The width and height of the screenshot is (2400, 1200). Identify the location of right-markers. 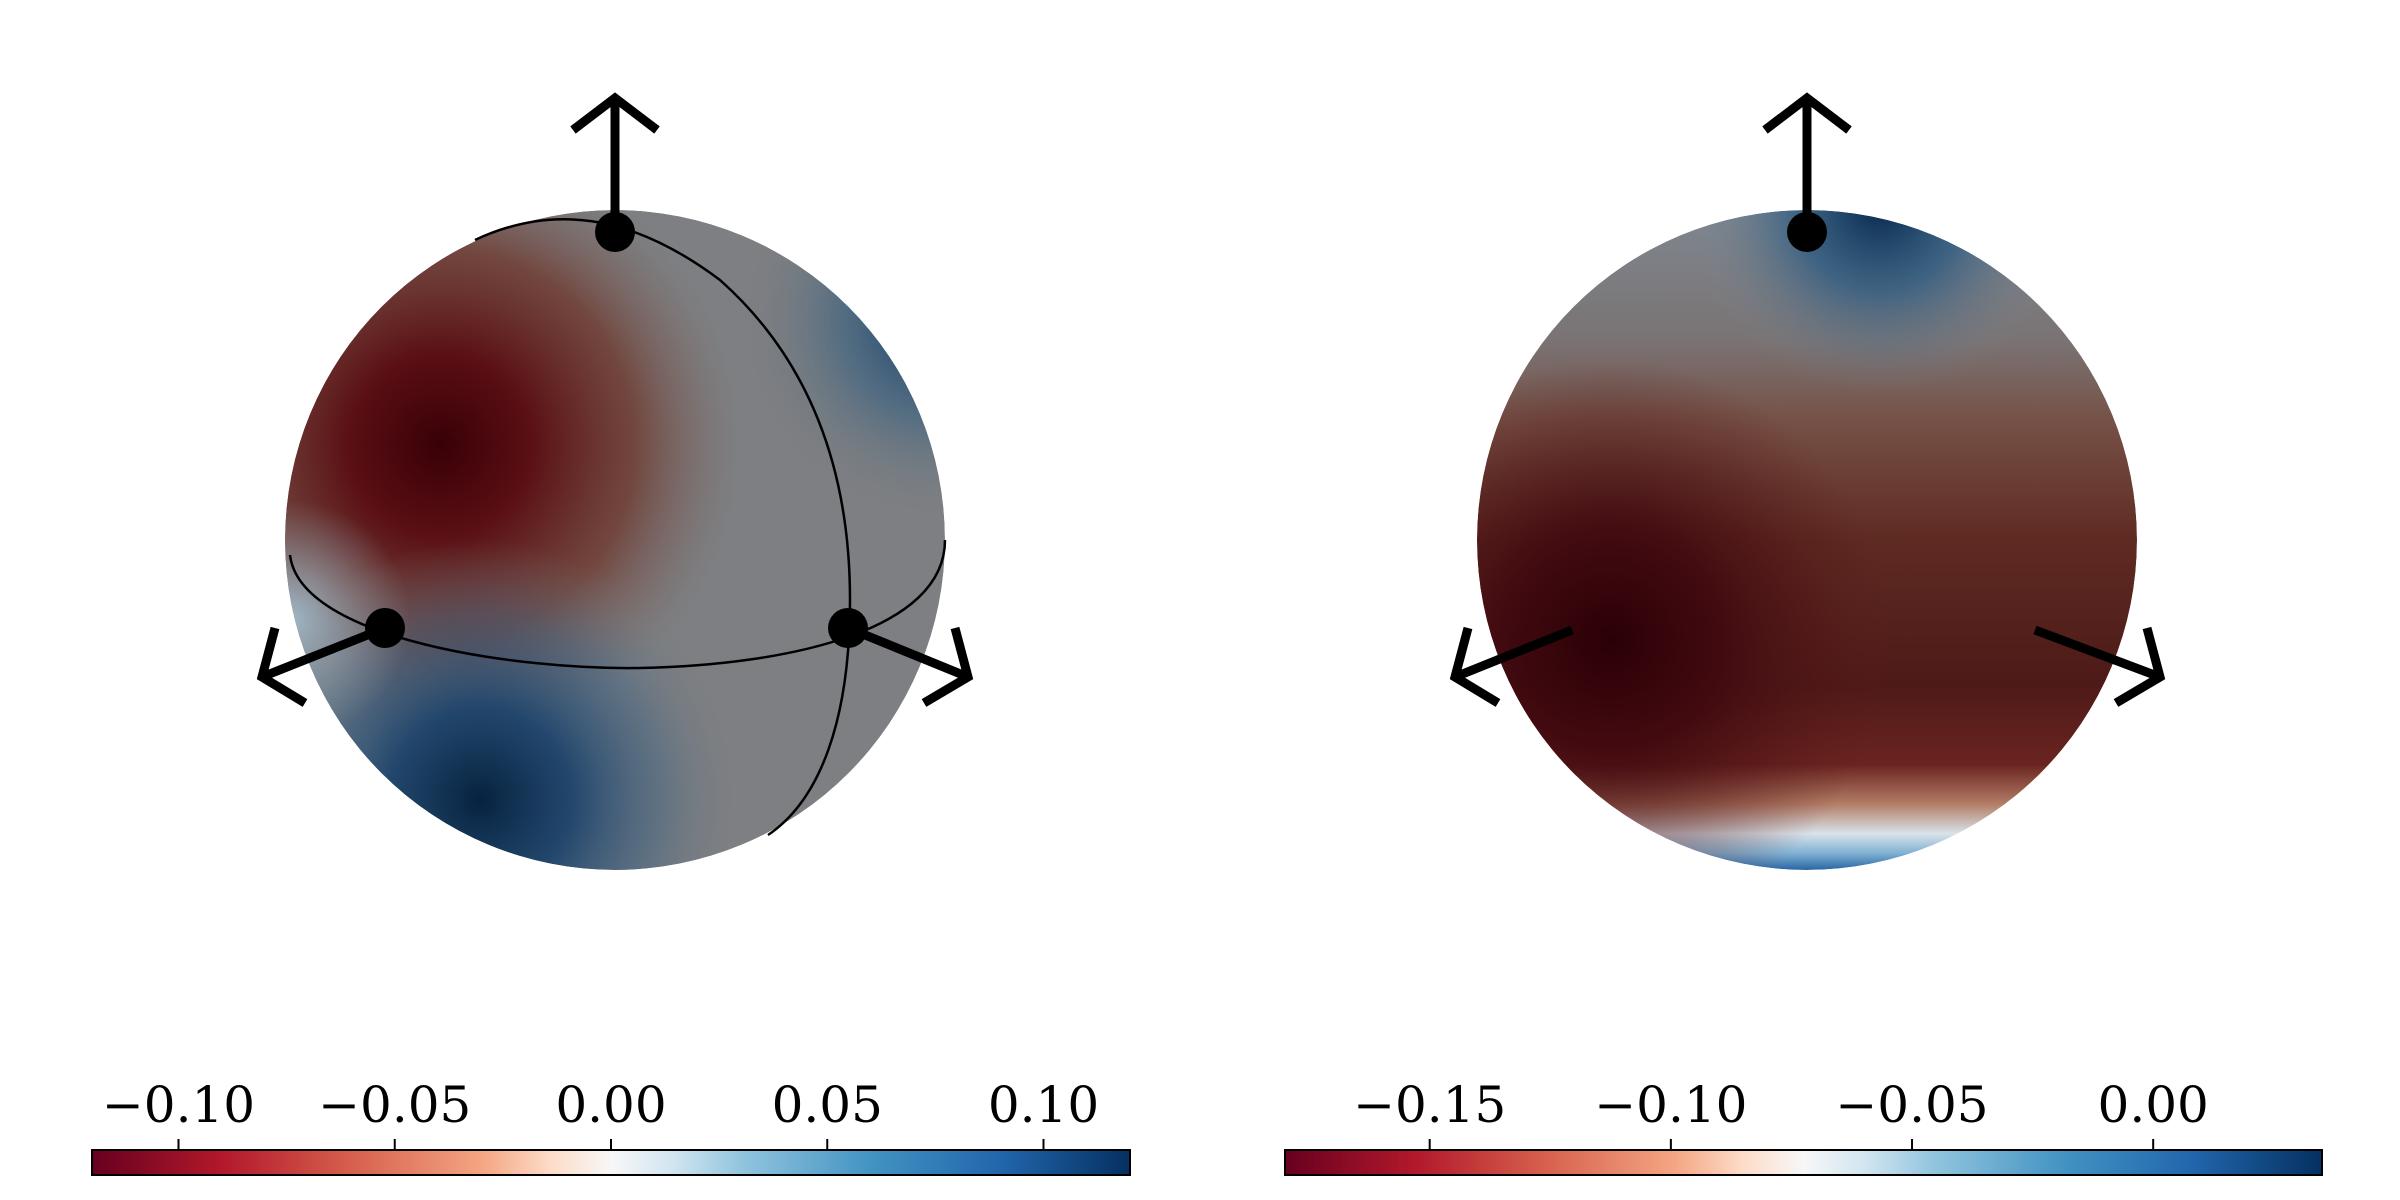
(1807, 232).